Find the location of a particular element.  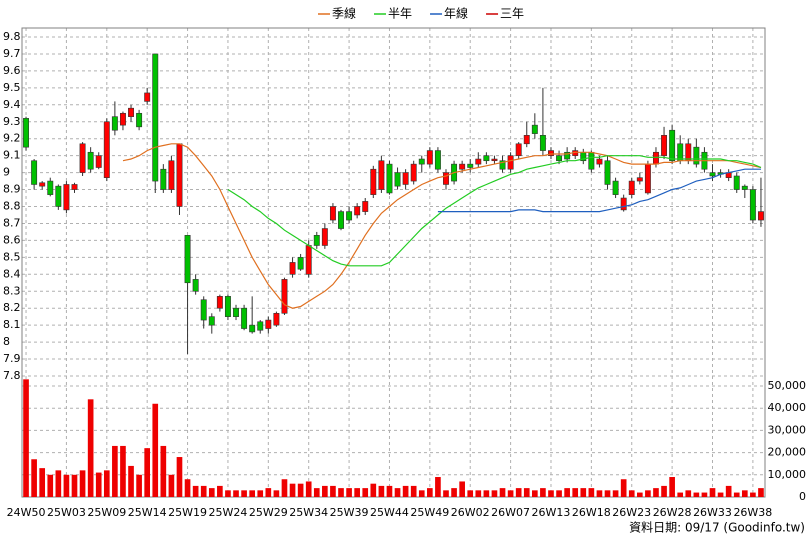

x-tick-label: 25W14 is located at coordinates (147, 512).